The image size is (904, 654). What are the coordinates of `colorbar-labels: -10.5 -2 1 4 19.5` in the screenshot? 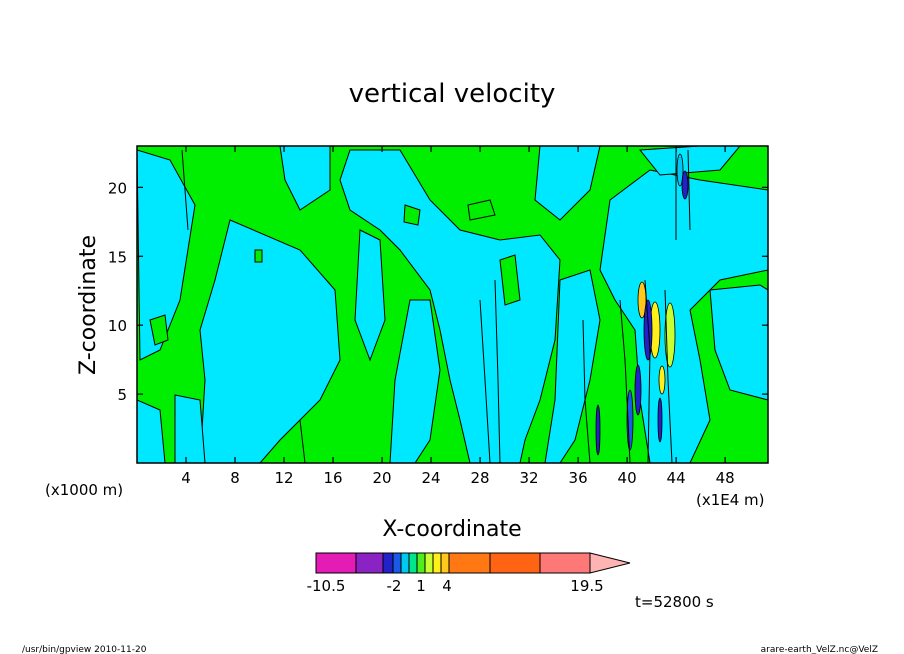 It's located at (455, 586).